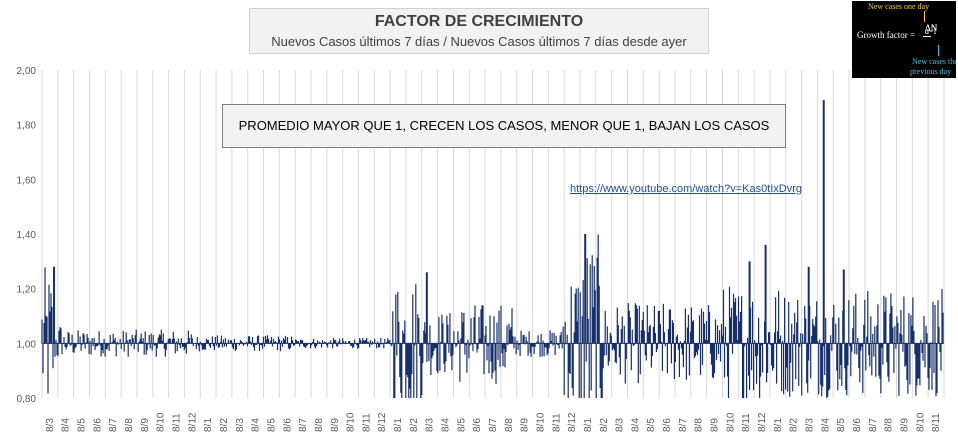 Image resolution: width=958 pixels, height=443 pixels. Describe the element at coordinates (27, 235) in the screenshot. I see `y-tick-label: 1,40` at that location.